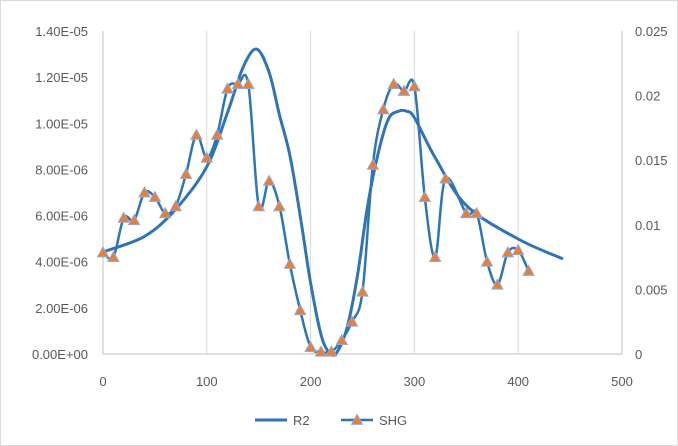  What do you see at coordinates (61, 169) in the screenshot?
I see `y-left-tick-label: 8.00E-06` at bounding box center [61, 169].